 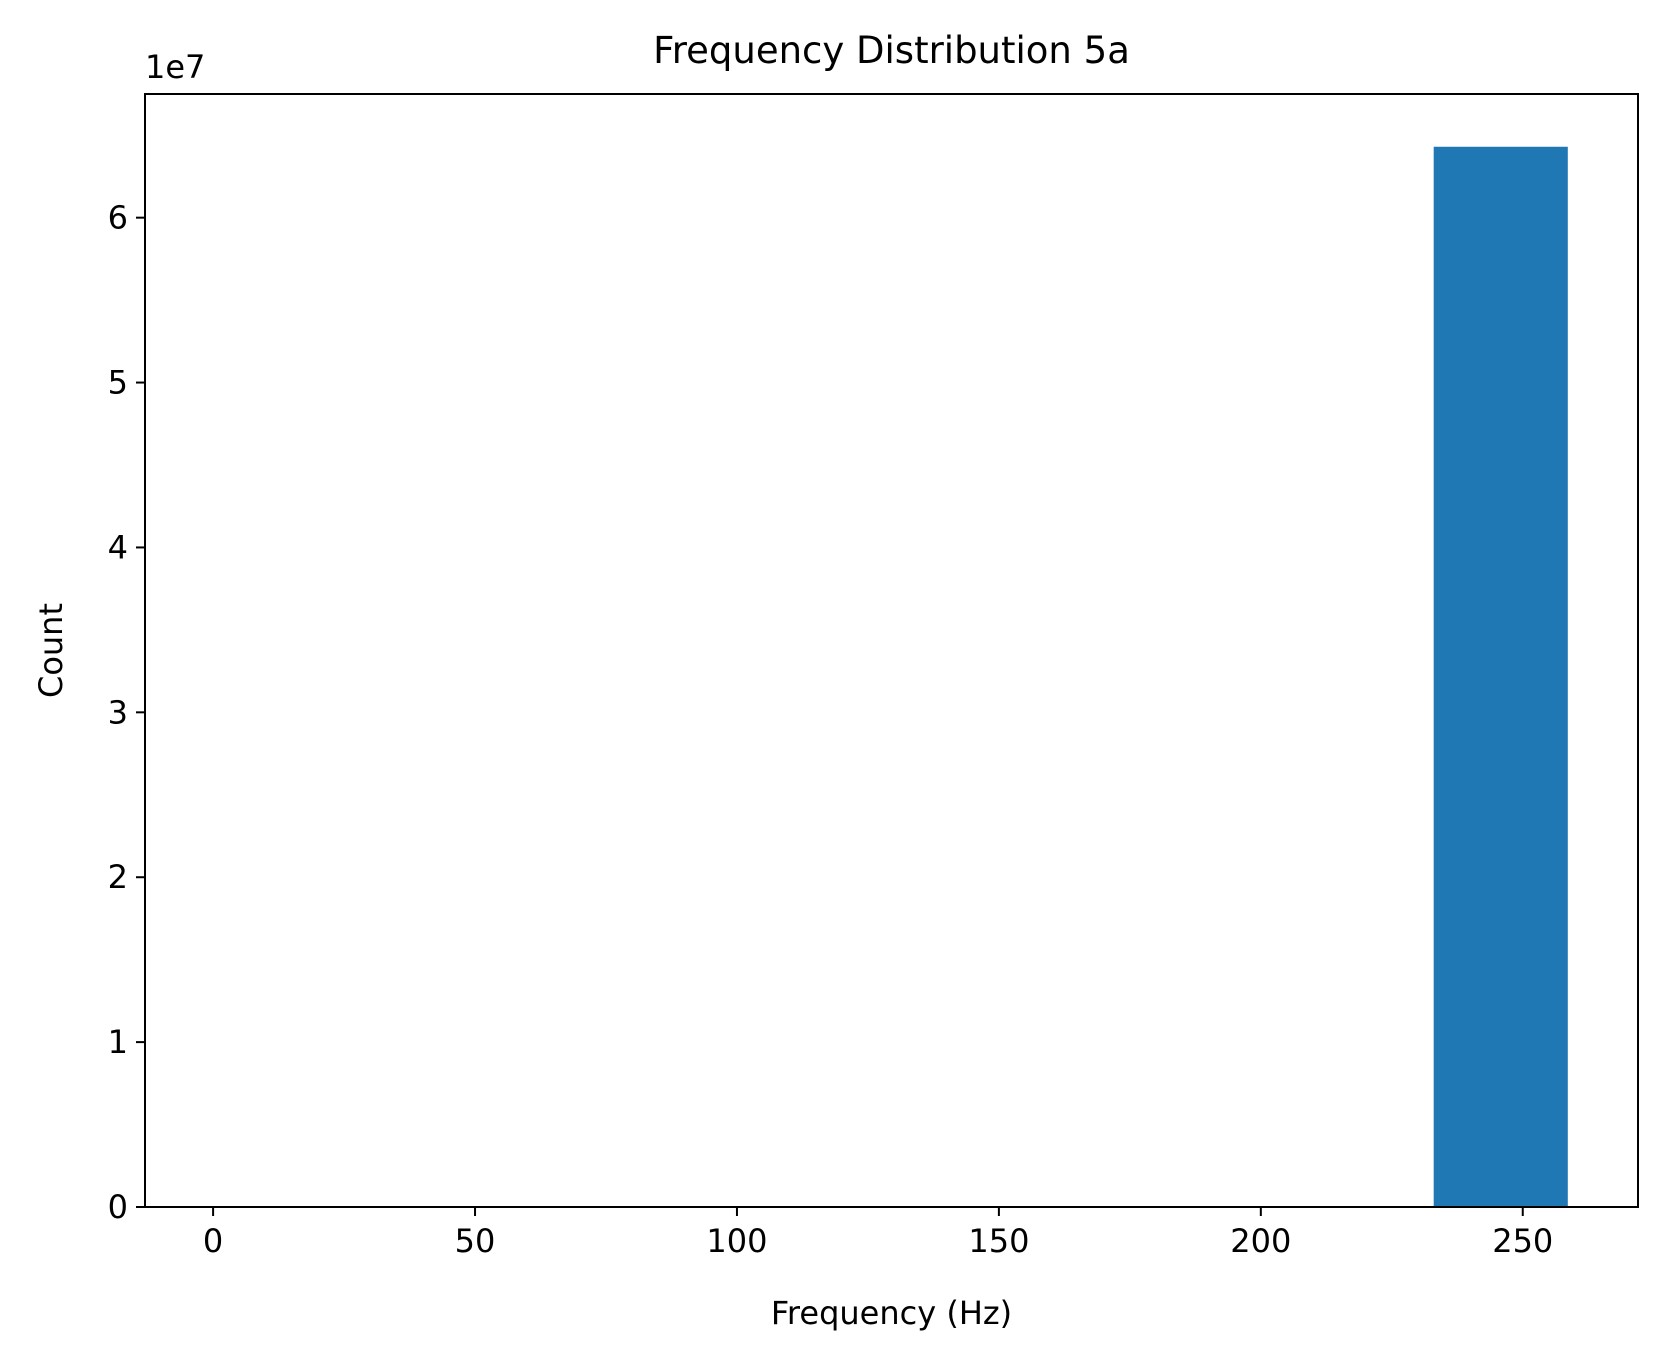 I want to click on y-axis-ticks: 0 1 2 3 4 5 6, so click(x=126, y=712).